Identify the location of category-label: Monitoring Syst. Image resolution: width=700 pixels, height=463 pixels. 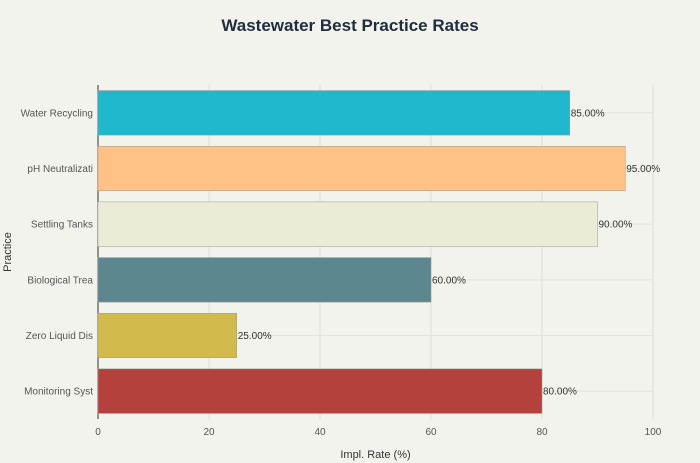
(58, 392).